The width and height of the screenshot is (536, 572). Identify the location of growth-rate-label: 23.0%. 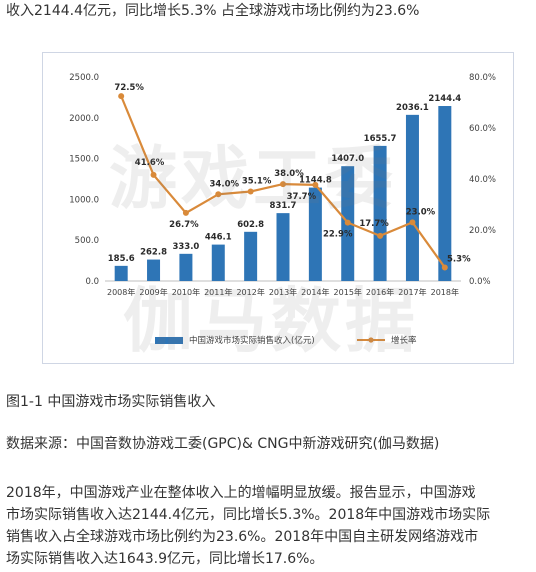
(421, 212).